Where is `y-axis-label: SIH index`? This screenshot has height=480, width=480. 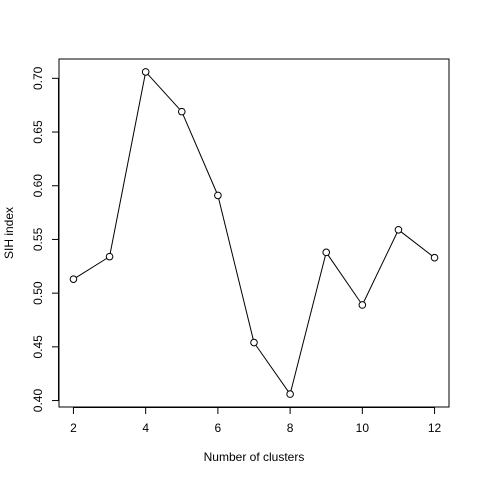
y-axis-label: SIH index is located at coordinates (9, 233).